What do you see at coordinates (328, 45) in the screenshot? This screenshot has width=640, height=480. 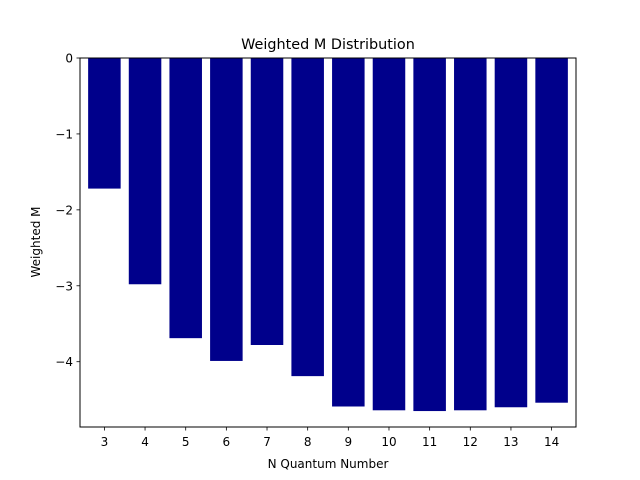 I see `chart-title: Weighted M Distribution` at bounding box center [328, 45].